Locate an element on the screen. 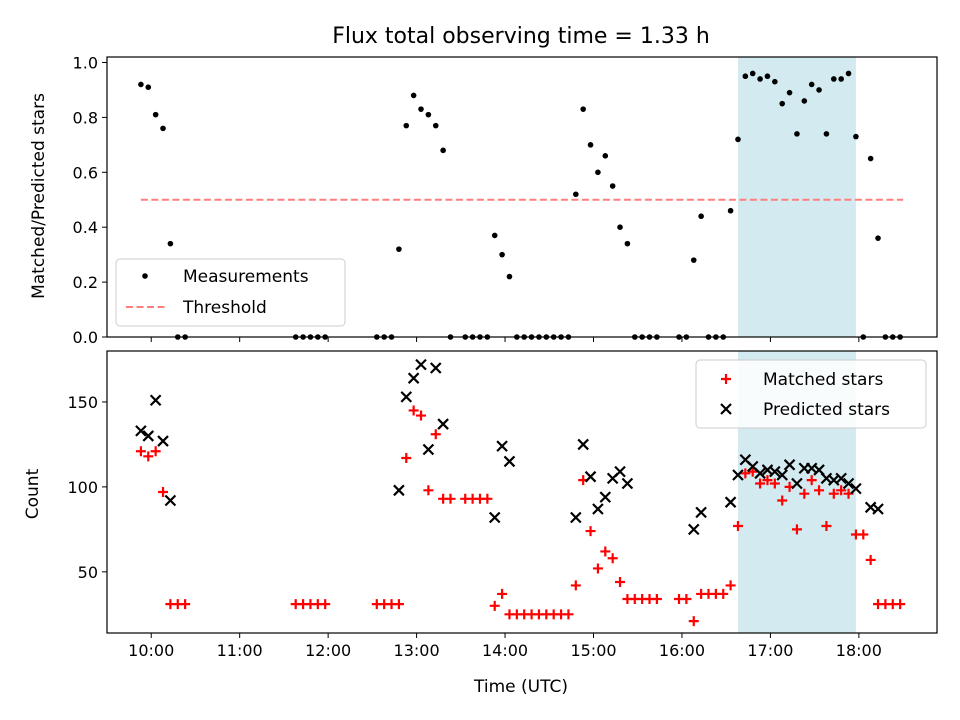 This screenshot has height=720, width=960. chart-title: Flux total observing time = 1.33 h is located at coordinates (521, 36).